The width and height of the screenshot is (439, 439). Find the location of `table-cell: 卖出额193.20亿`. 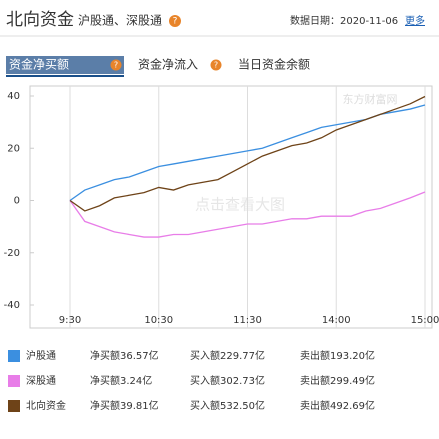

table-cell: 卖出额193.20亿 is located at coordinates (337, 355).